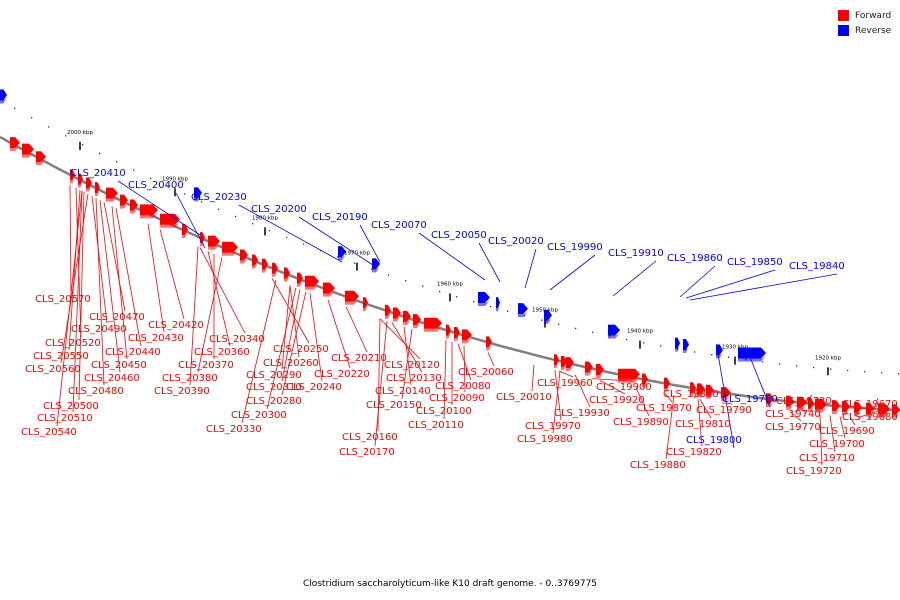  I want to click on forward-gene-label: CLS_20540, so click(49, 432).